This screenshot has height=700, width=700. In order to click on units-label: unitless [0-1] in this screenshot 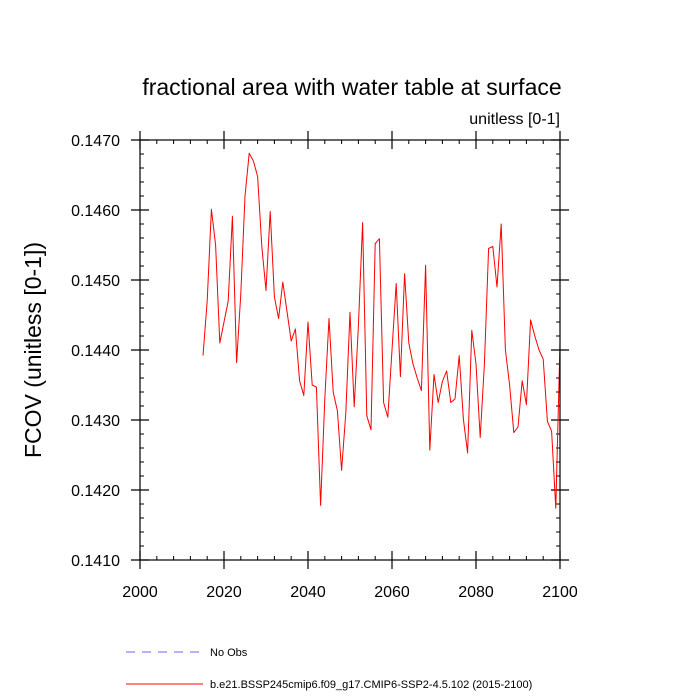, I will do `click(514, 119)`.